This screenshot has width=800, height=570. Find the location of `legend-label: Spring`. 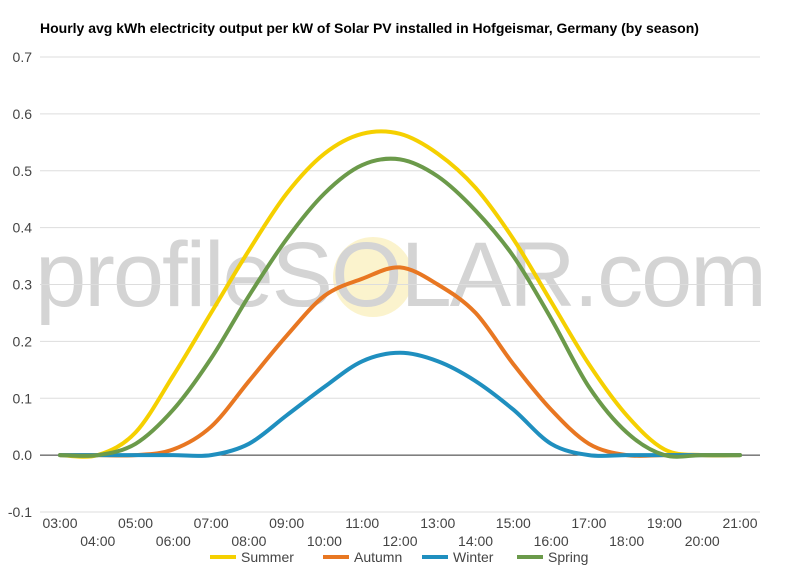

legend-label: Spring is located at coordinates (568, 557).